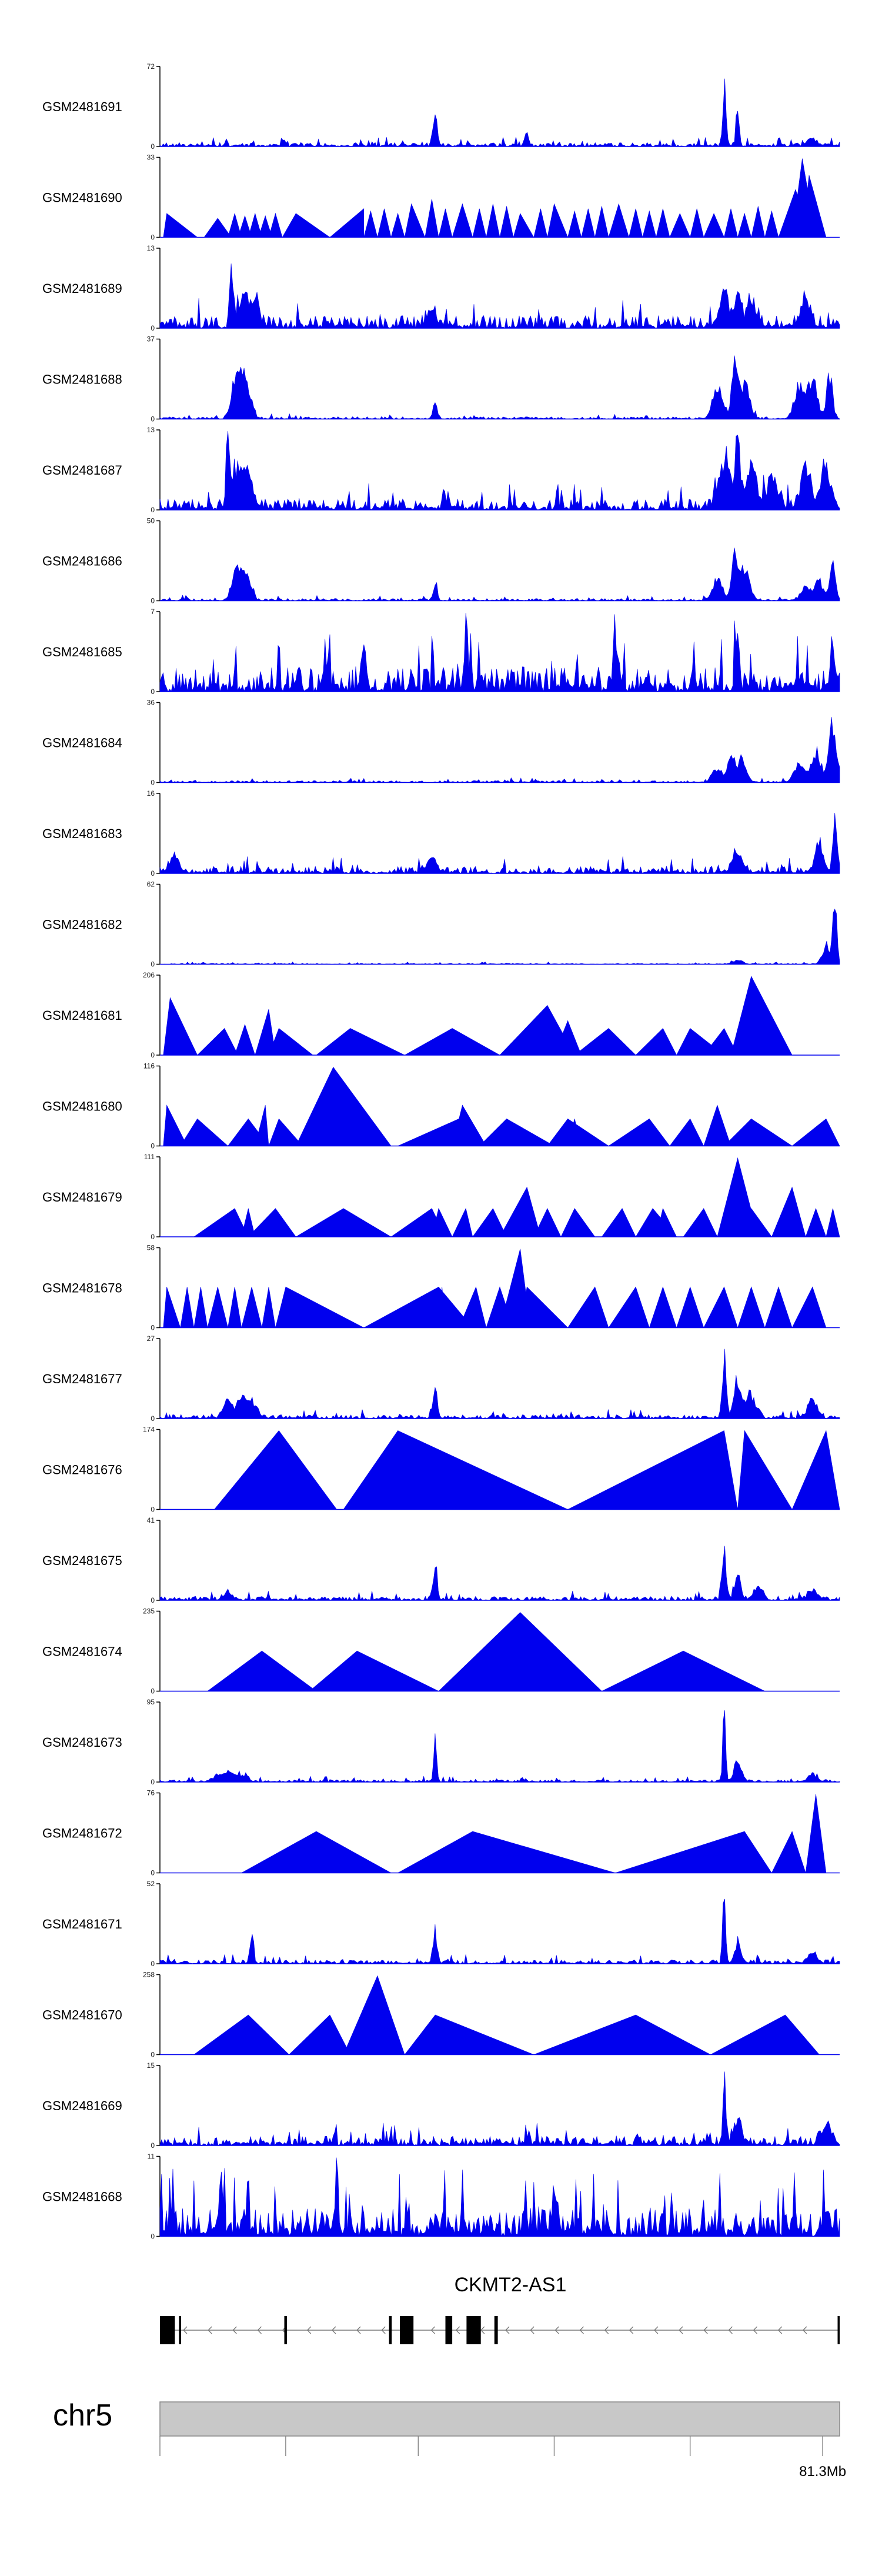 This screenshot has width=882, height=2576. What do you see at coordinates (149, 1157) in the screenshot?
I see `y-tick-label-max: 111` at bounding box center [149, 1157].